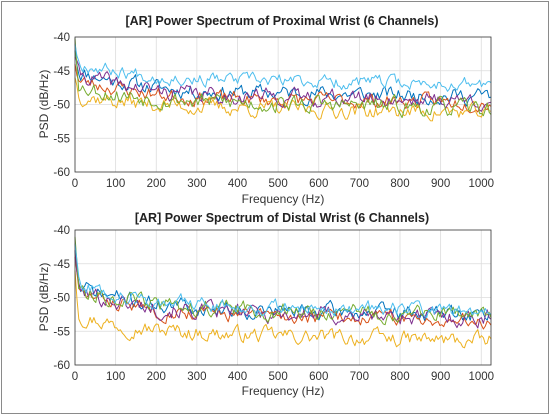 The width and height of the screenshot is (550, 415). What do you see at coordinates (237, 184) in the screenshot?
I see `proximal-x-tick-label: 400` at bounding box center [237, 184].